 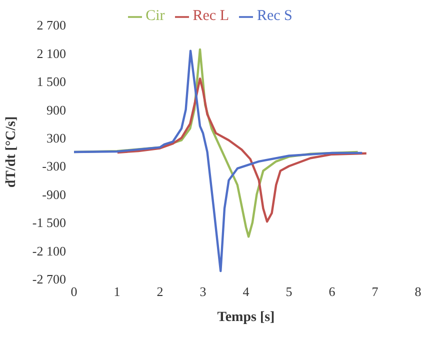 What do you see at coordinates (51, 53) in the screenshot?
I see `y-tick-label: 2 100` at bounding box center [51, 53].